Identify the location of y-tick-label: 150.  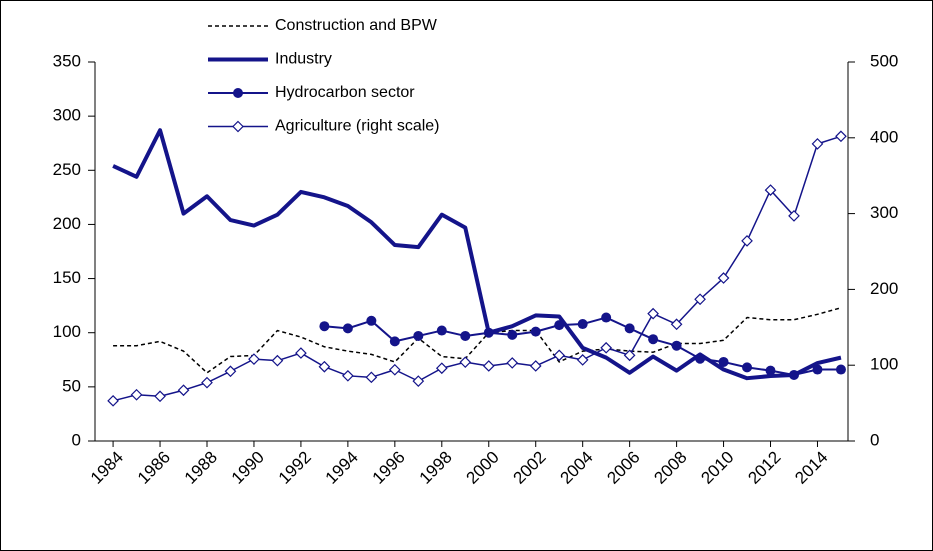
(67, 277).